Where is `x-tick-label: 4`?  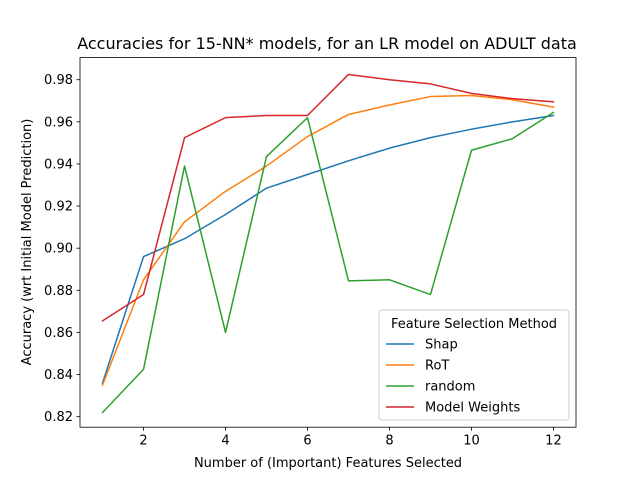
x-tick-label: 4 is located at coordinates (225, 441).